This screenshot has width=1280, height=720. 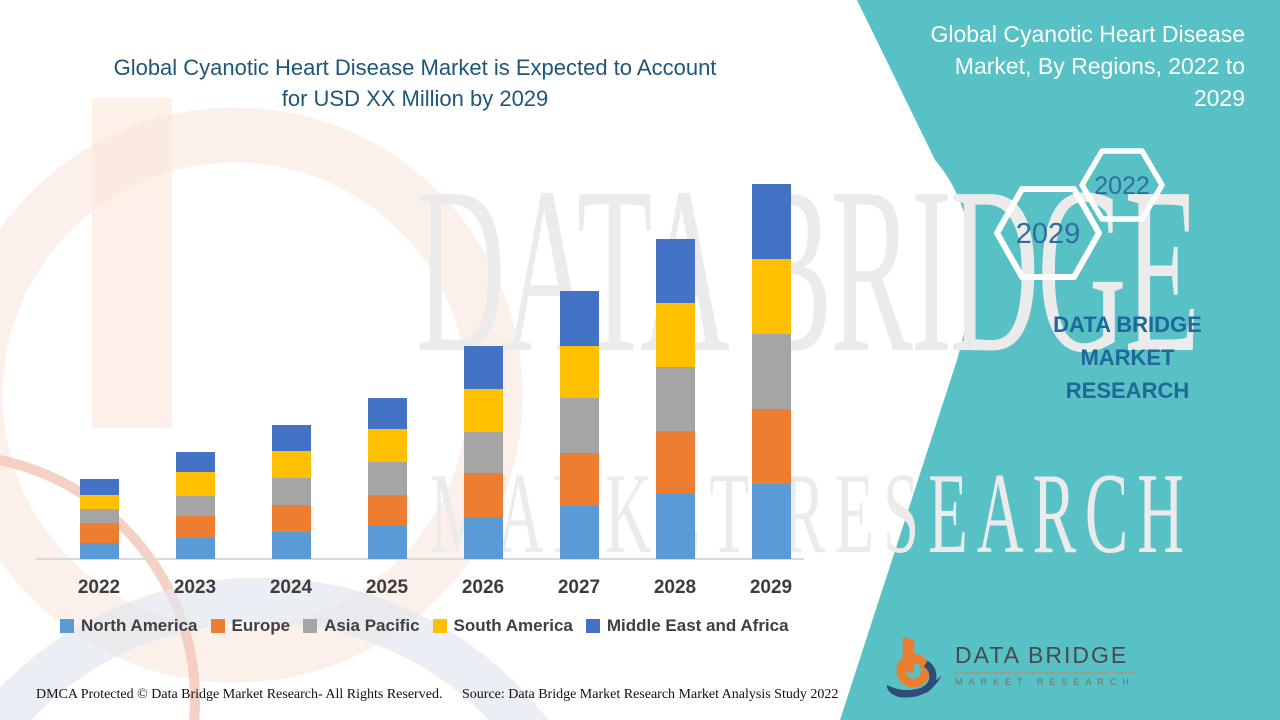 I want to click on hexagon-2029-label: 2029, so click(x=1048, y=234).